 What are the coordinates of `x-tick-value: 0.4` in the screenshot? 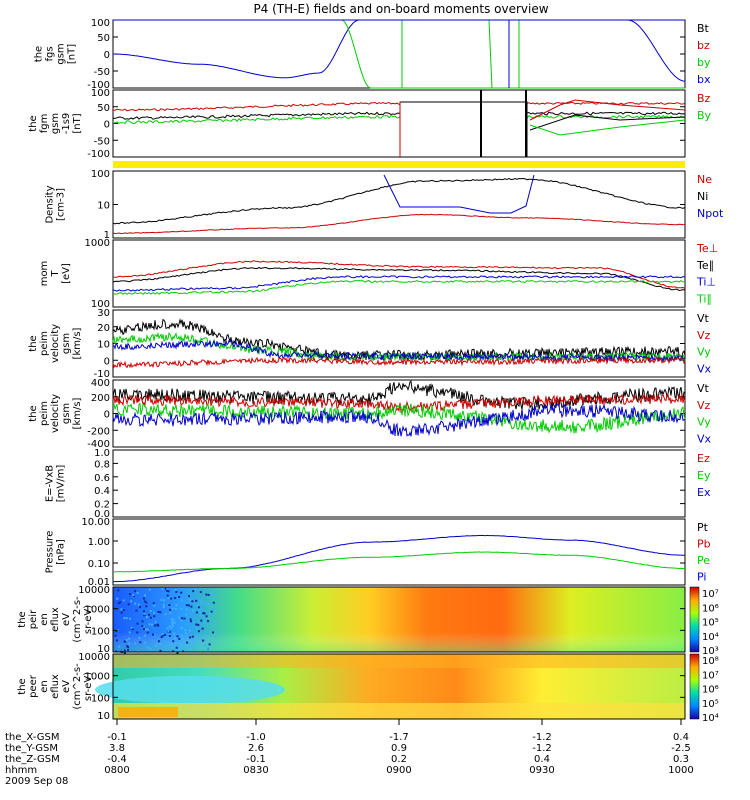 It's located at (542, 759).